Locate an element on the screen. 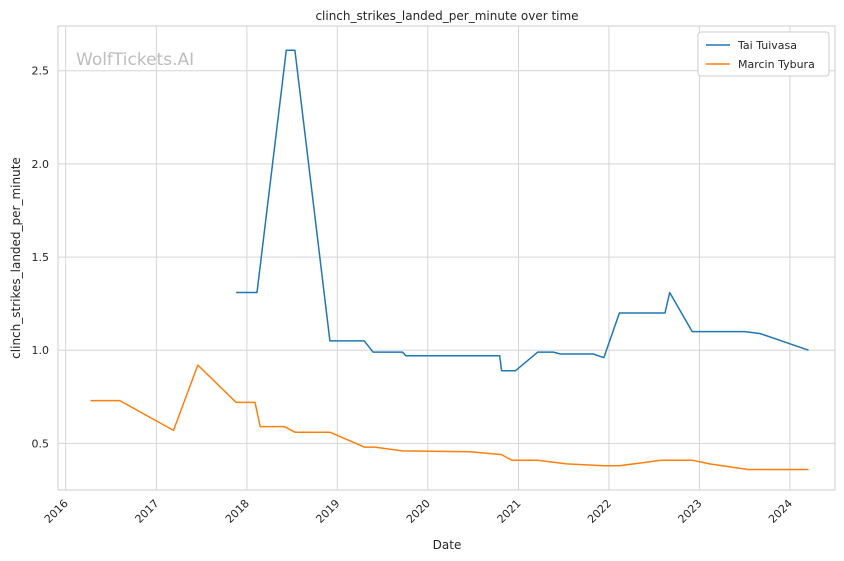  y-axis-ticks: 0.5 1.0 1.5 2.0 2.5 is located at coordinates (41, 258).